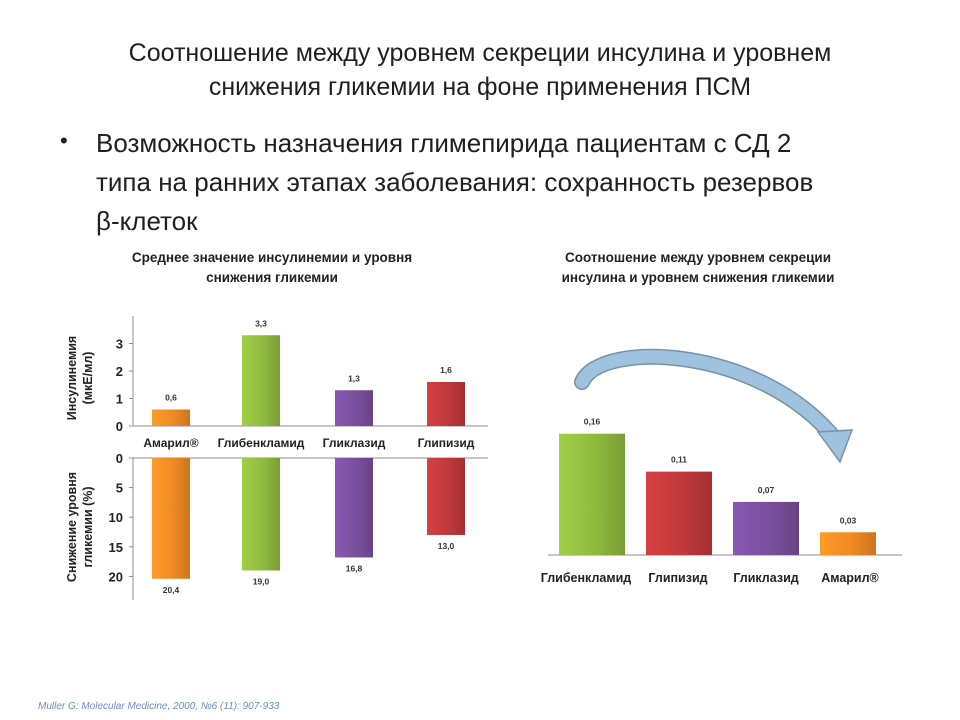 The height and width of the screenshot is (720, 960). What do you see at coordinates (698, 257) in the screenshot?
I see `chart-2-title-line-1: Соотношение между уровнем секреции` at bounding box center [698, 257].